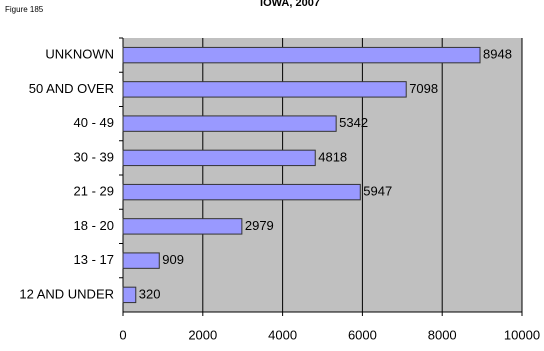 The image size is (544, 351). What do you see at coordinates (71, 88) in the screenshot?
I see `y-tick-label: 50 AND OVER` at bounding box center [71, 88].